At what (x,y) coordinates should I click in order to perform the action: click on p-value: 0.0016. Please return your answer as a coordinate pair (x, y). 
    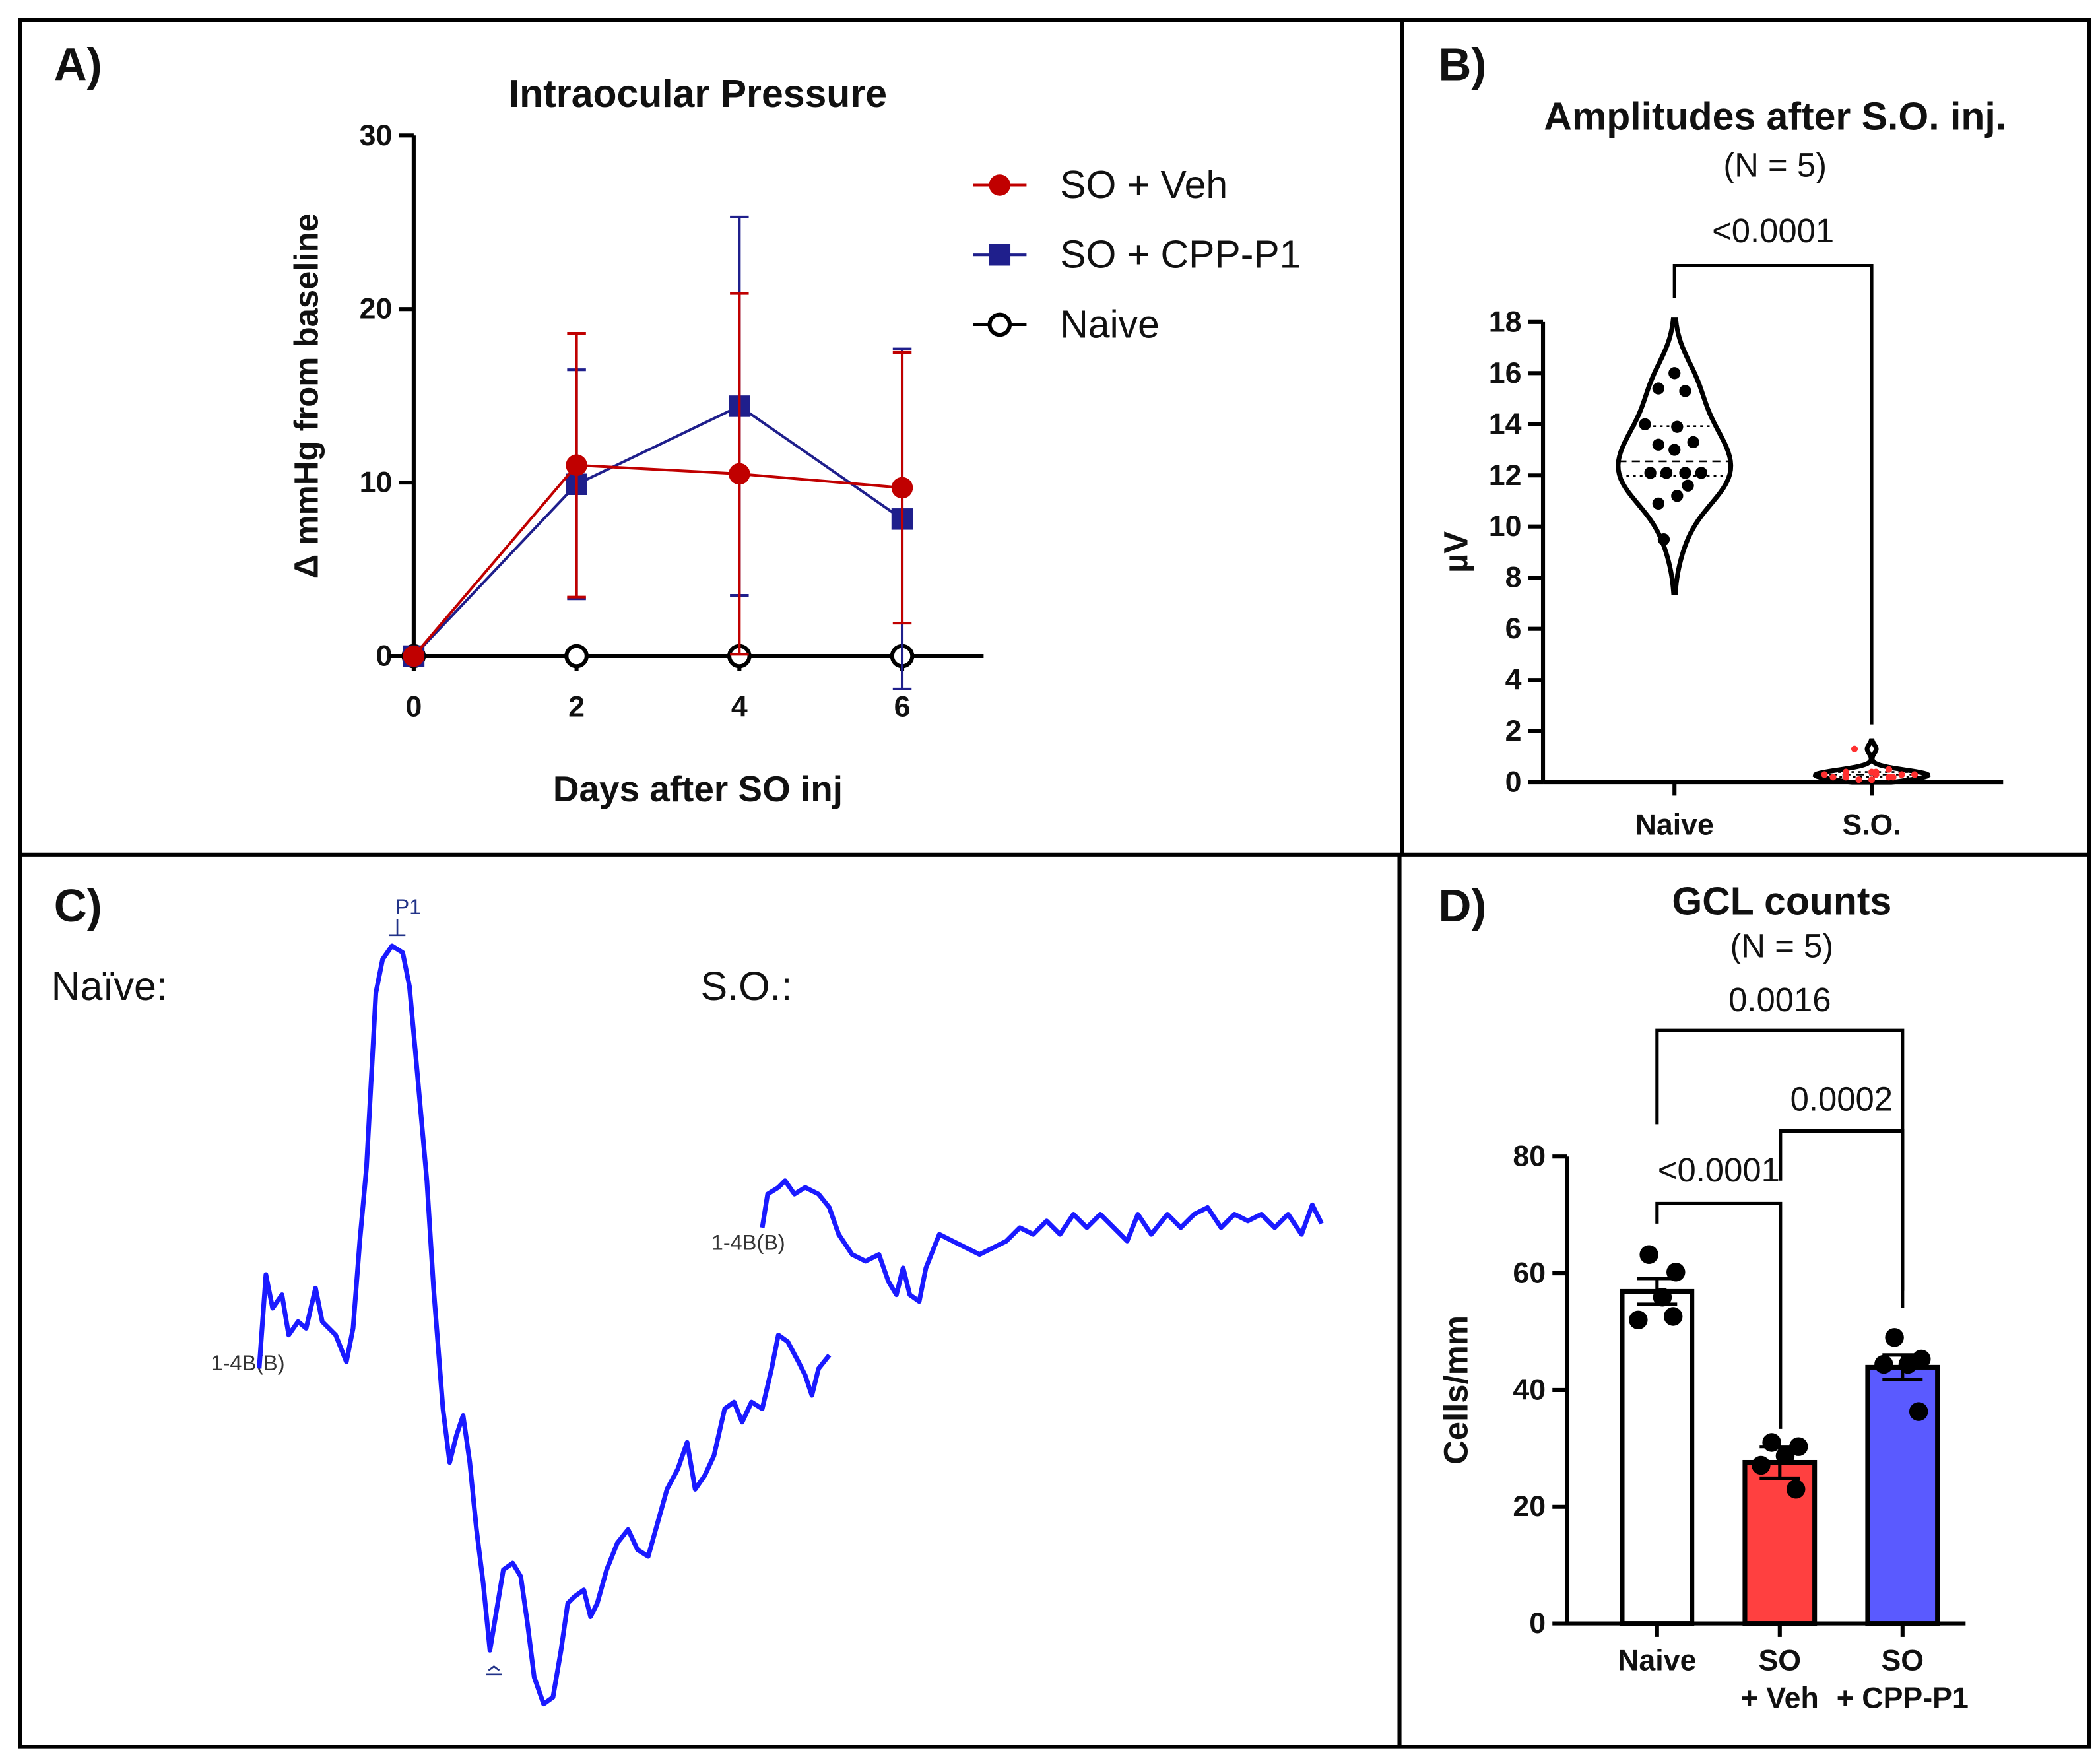
    Looking at the image, I should click on (1779, 1000).